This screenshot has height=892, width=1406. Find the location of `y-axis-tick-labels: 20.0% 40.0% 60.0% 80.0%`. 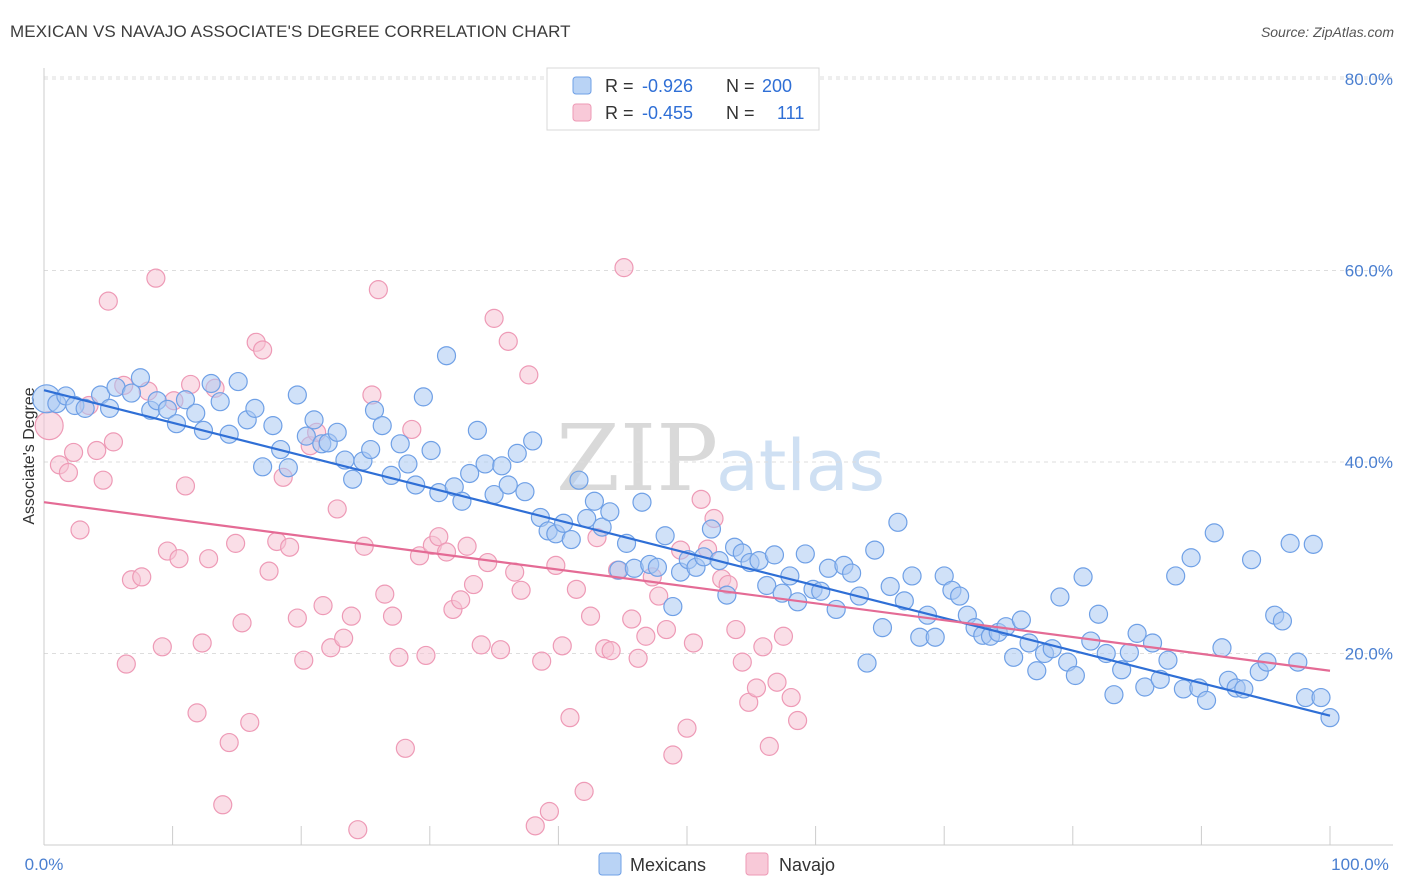

y-axis-tick-labels: 20.0% 40.0% 60.0% 80.0% is located at coordinates (1369, 367).